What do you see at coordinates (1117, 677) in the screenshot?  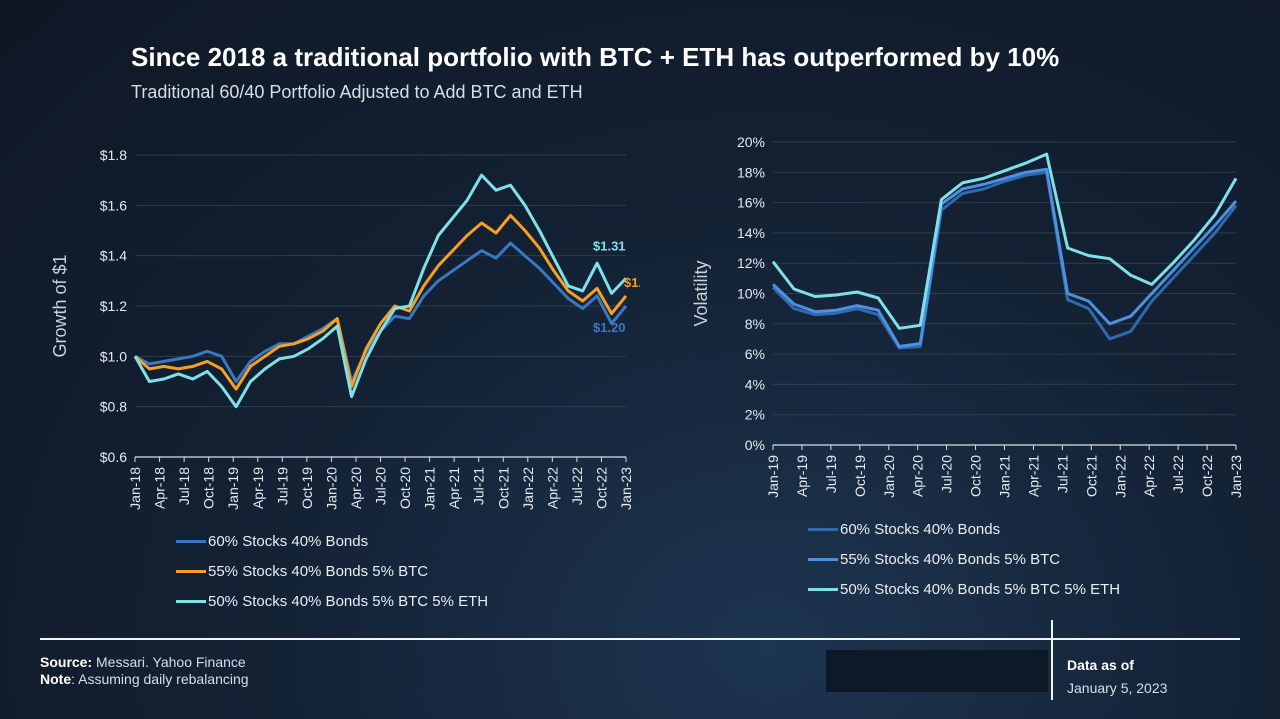 I see `data-as-of: Data as of January 5, 2023` at bounding box center [1117, 677].